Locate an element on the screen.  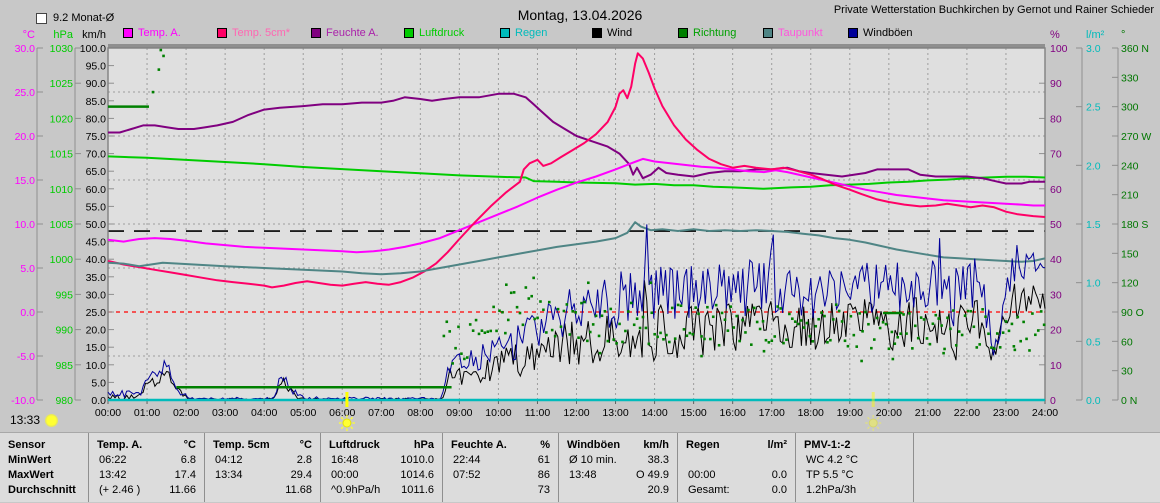
table-column-regen: Regen l/m² 00:00 0.0 Gesamt: 0.0 is located at coordinates (736, 467).